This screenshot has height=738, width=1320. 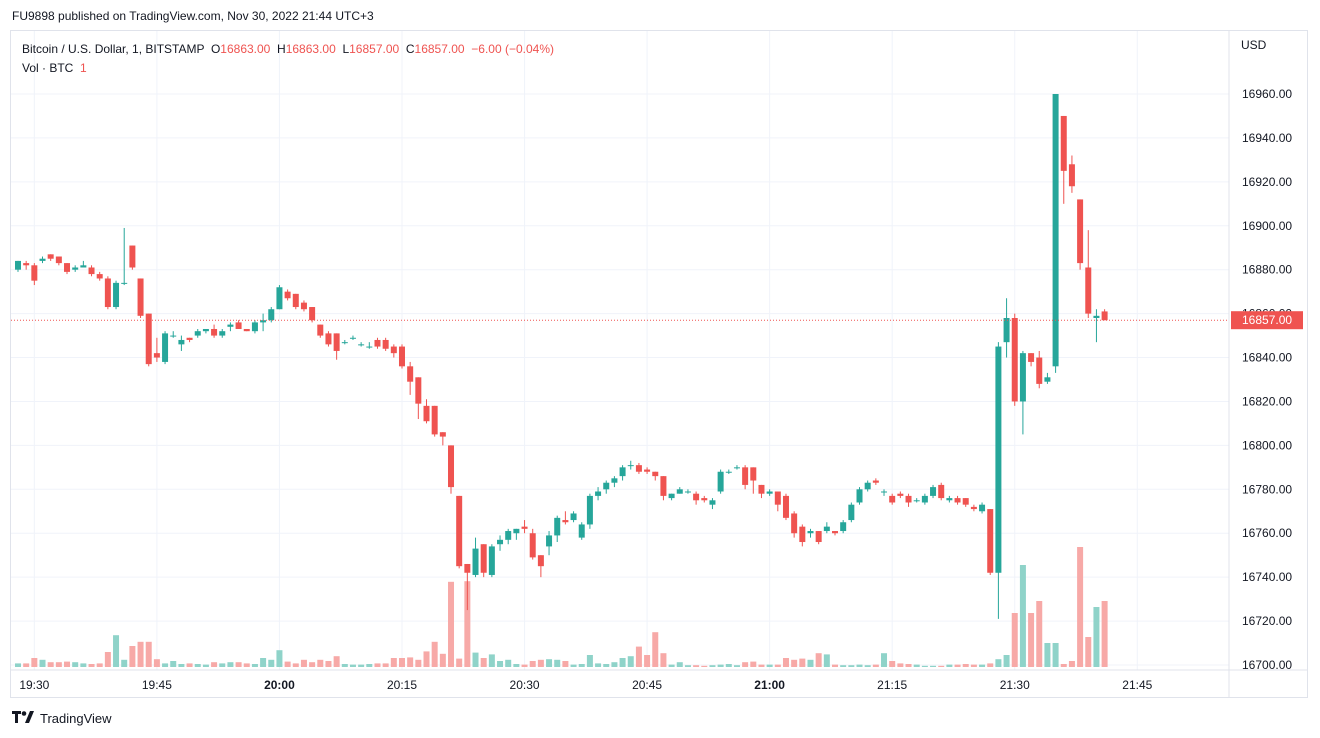 I want to click on price-tick-label: 16920.00, so click(x=1267, y=182).